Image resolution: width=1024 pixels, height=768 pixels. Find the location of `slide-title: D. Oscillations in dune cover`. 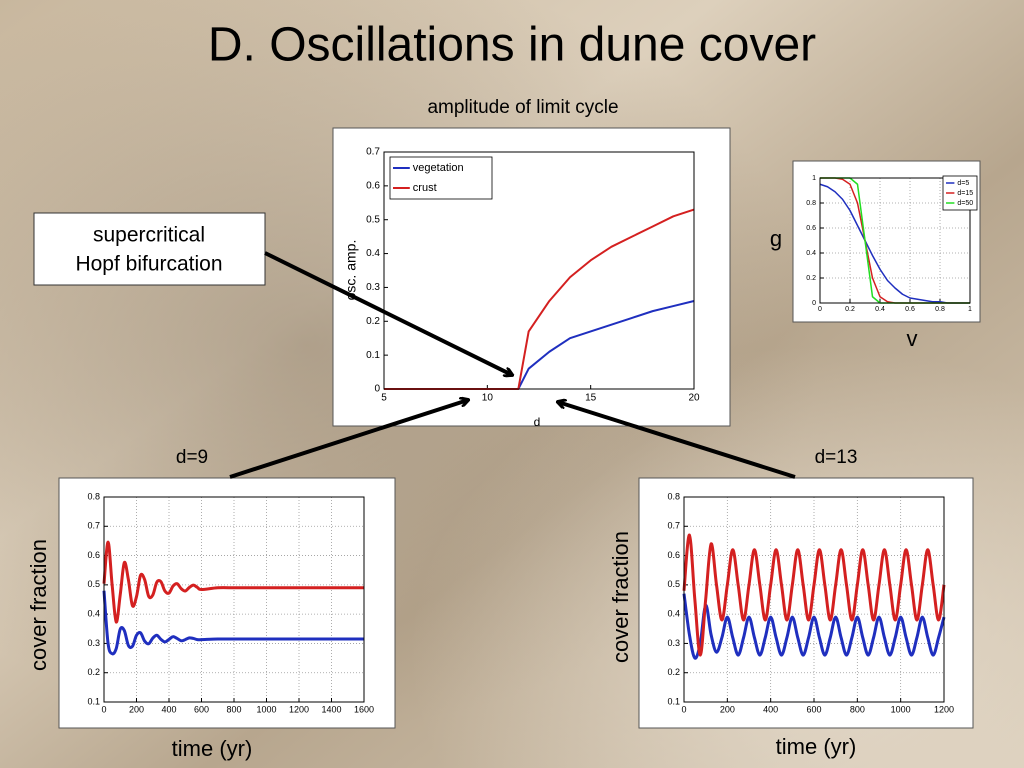

slide-title: D. Oscillations in dune cover is located at coordinates (512, 45).